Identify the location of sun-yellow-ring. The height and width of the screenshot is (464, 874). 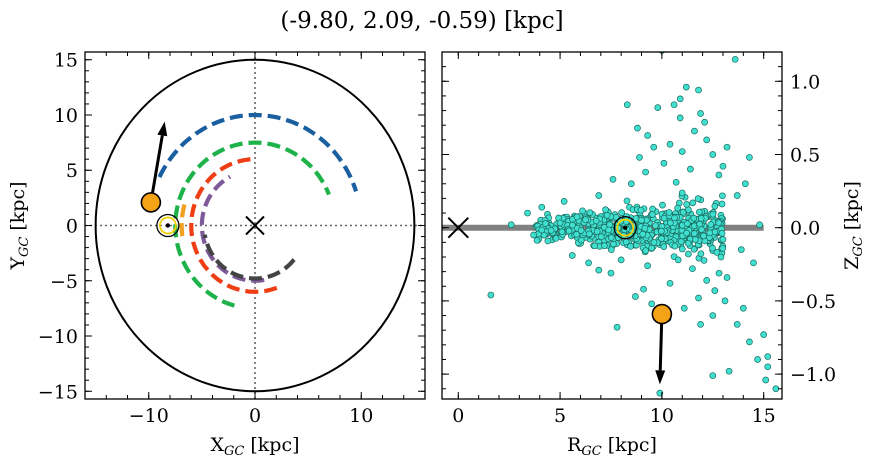
(167, 225).